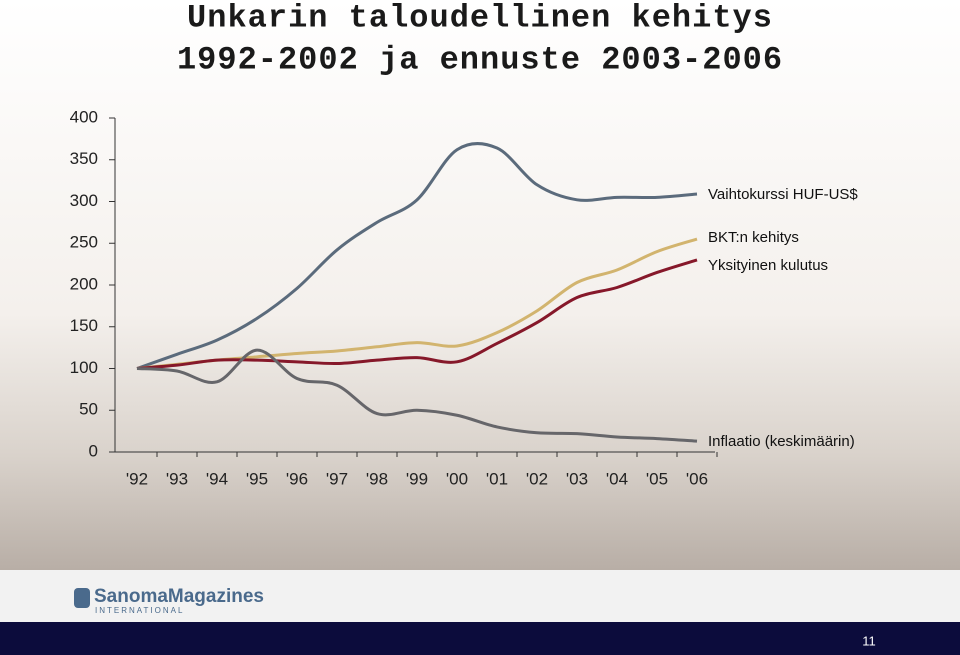  Describe the element at coordinates (377, 478) in the screenshot. I see `x-tick-label: '98` at that location.